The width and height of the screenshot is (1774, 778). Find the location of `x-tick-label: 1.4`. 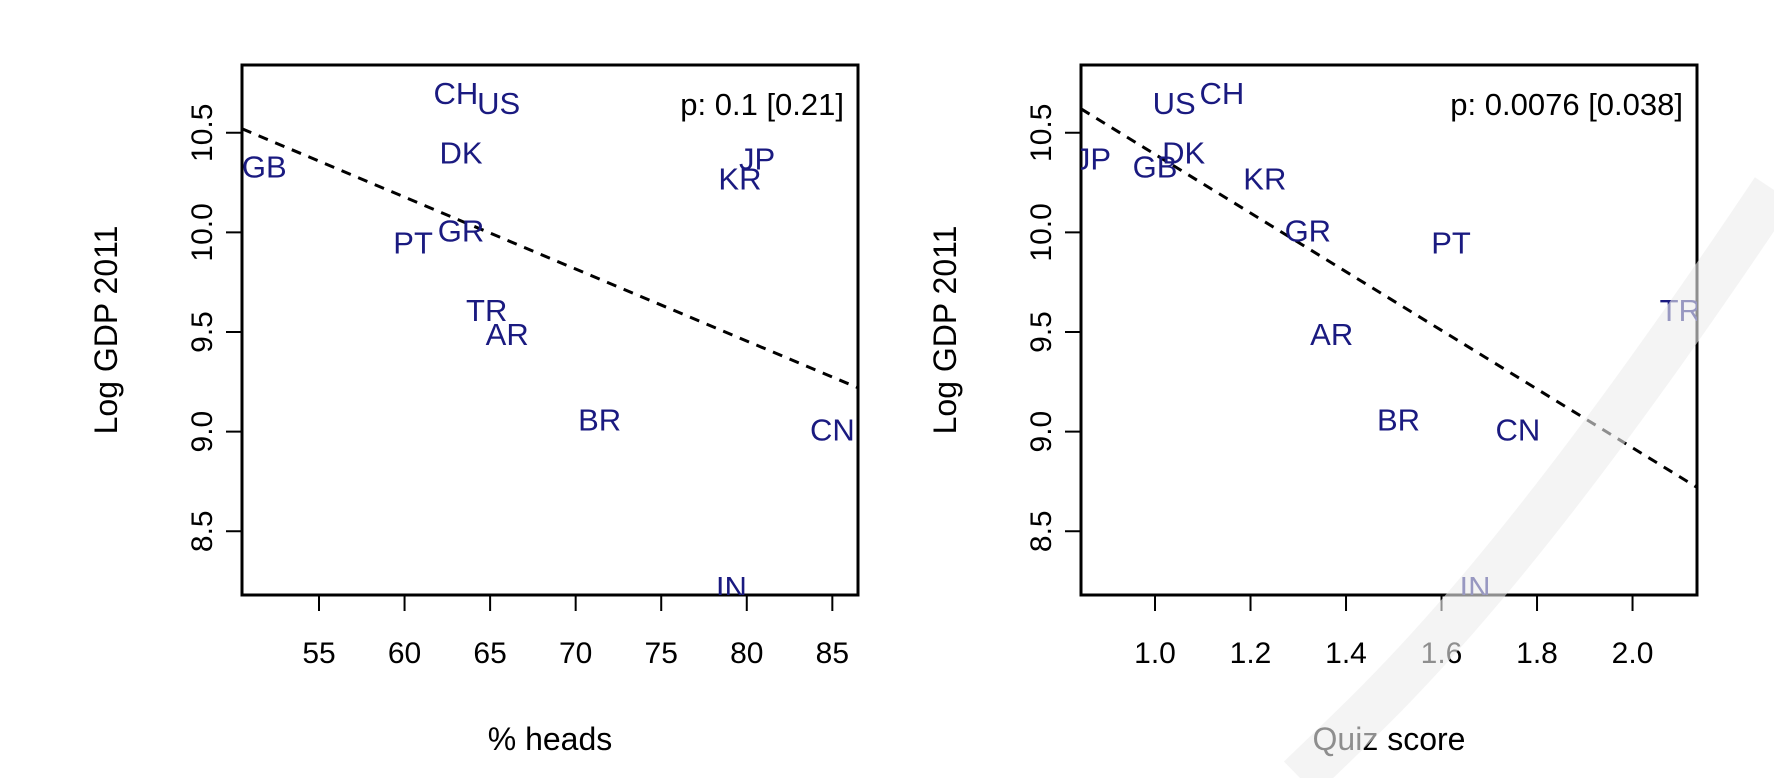

x-tick-label: 1.4 is located at coordinates (1346, 653).